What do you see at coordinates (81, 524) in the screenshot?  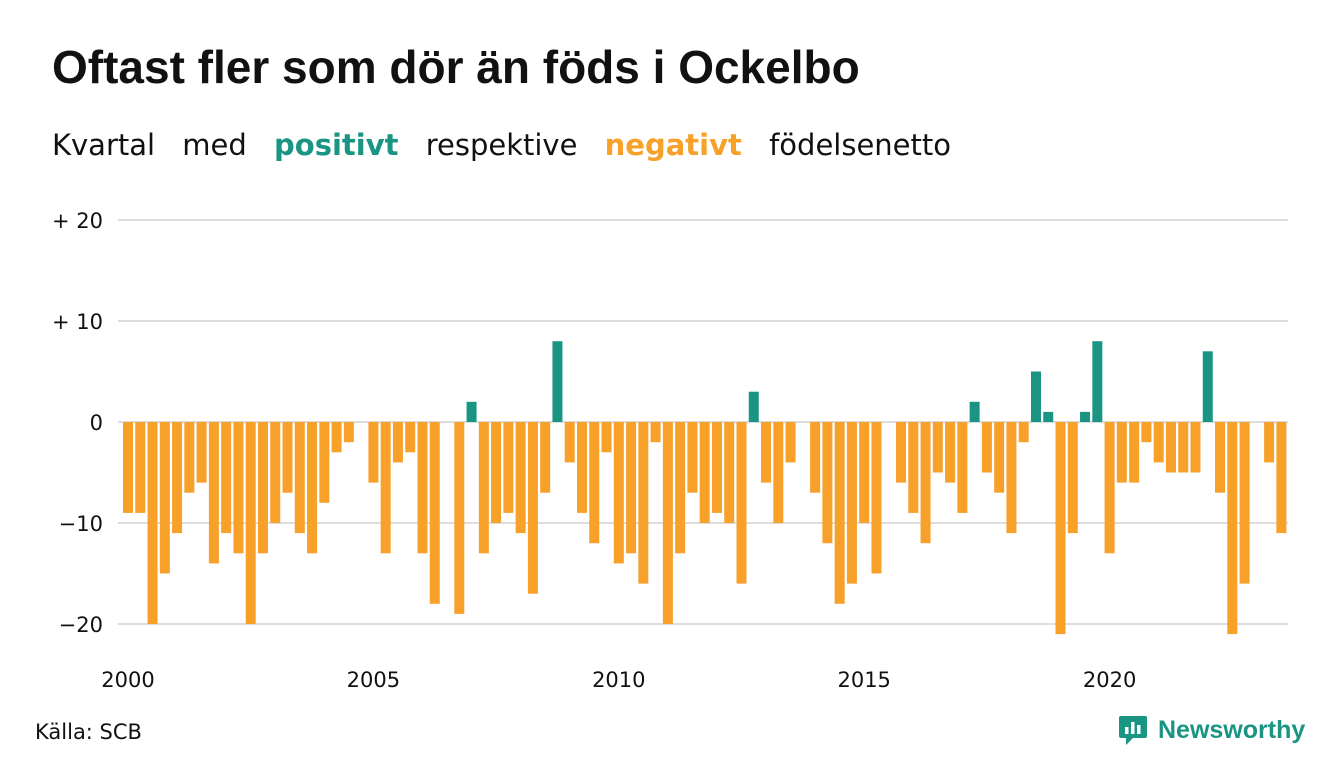 I see `y-tick-label: −10` at bounding box center [81, 524].